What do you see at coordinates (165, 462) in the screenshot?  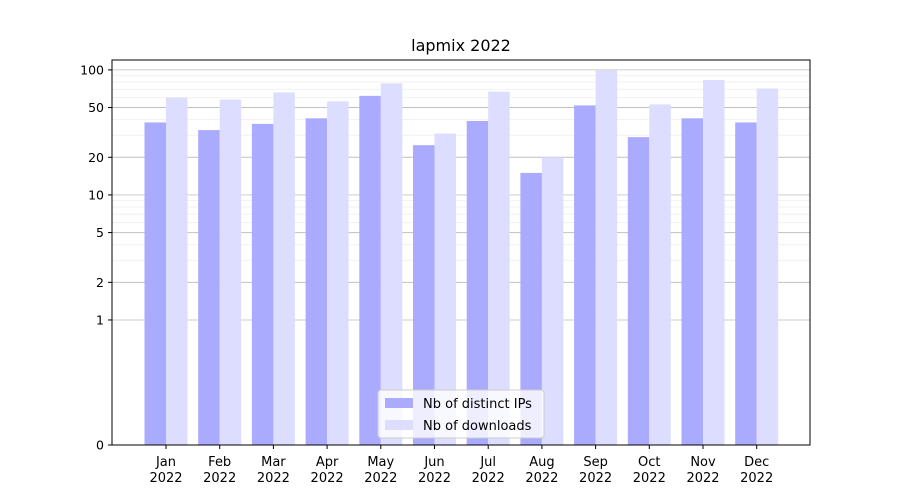 I see `x-tick-label-month: Jan` at bounding box center [165, 462].